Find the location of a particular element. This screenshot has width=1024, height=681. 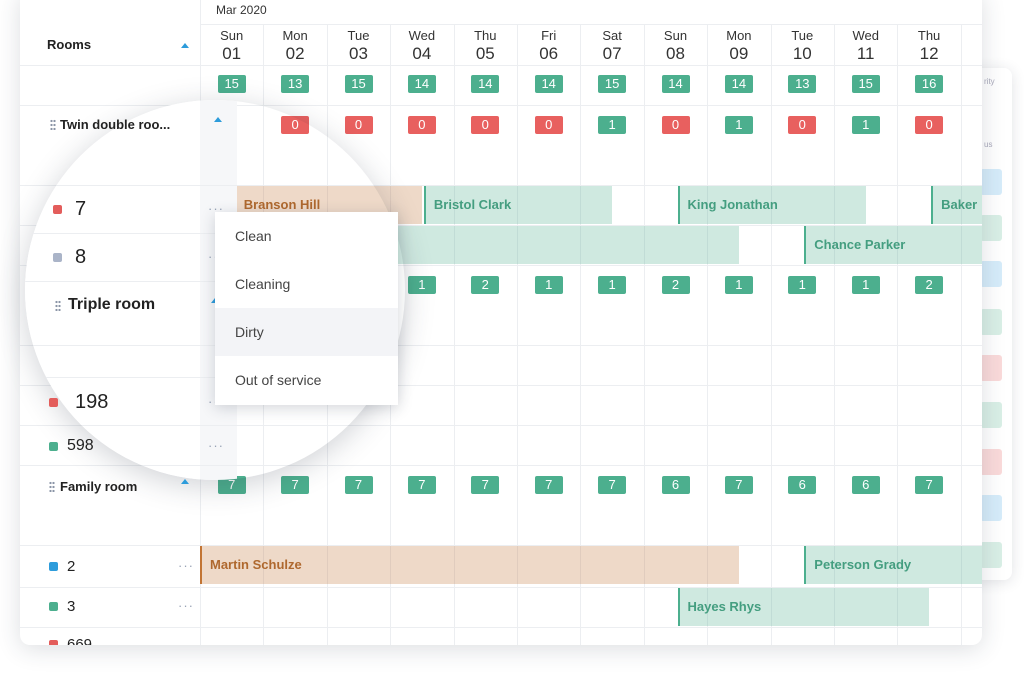

status-menu: Clean Cleaning Dirty Out of service is located at coordinates (306, 308).